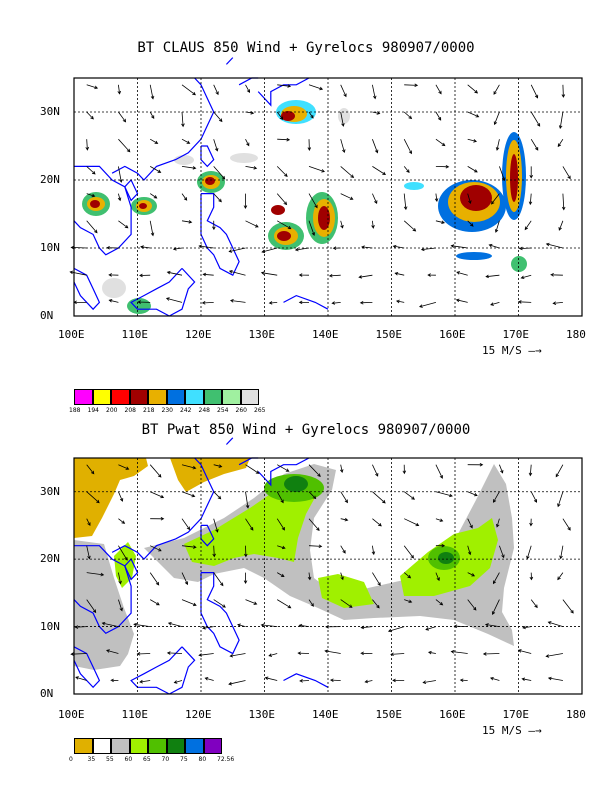 Image resolution: width=612 pixels, height=792 pixels. What do you see at coordinates (225, 759) in the screenshot?
I see `colorbar-tick-label: 72.56` at bounding box center [225, 759].